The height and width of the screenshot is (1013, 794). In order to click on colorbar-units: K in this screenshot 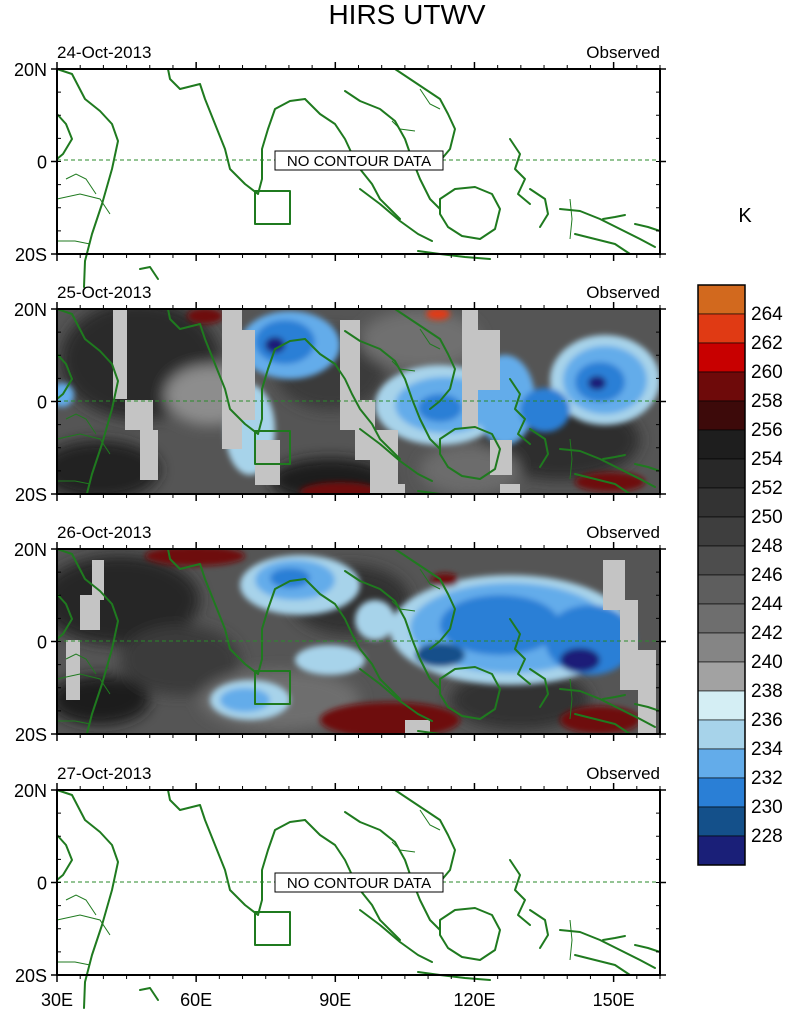, I will do `click(745, 216)`.